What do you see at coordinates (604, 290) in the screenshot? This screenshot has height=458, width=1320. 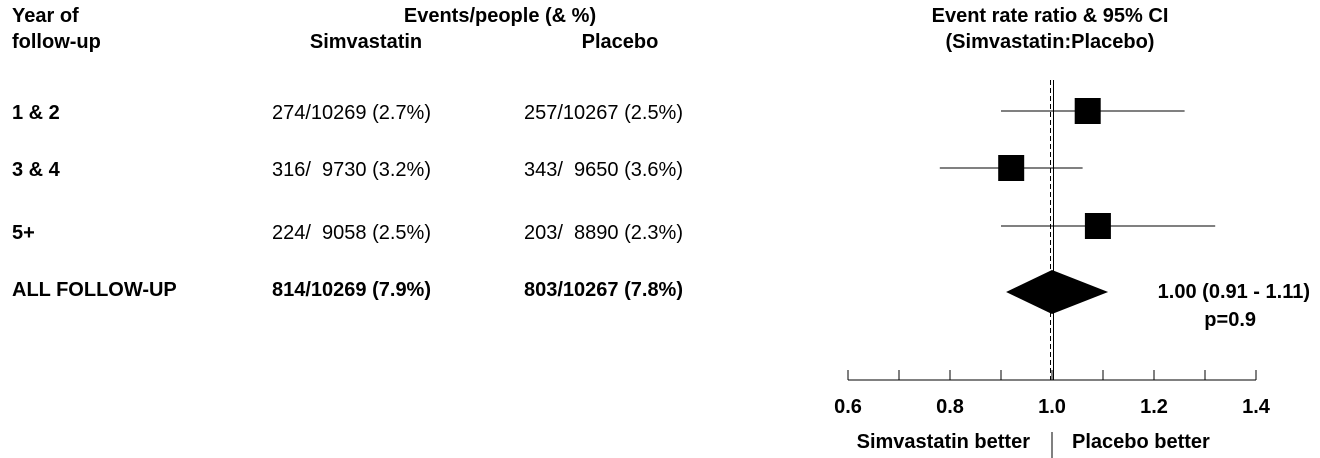 I see `total-placebo-value: 803/10267 (7.8%)` at bounding box center [604, 290].